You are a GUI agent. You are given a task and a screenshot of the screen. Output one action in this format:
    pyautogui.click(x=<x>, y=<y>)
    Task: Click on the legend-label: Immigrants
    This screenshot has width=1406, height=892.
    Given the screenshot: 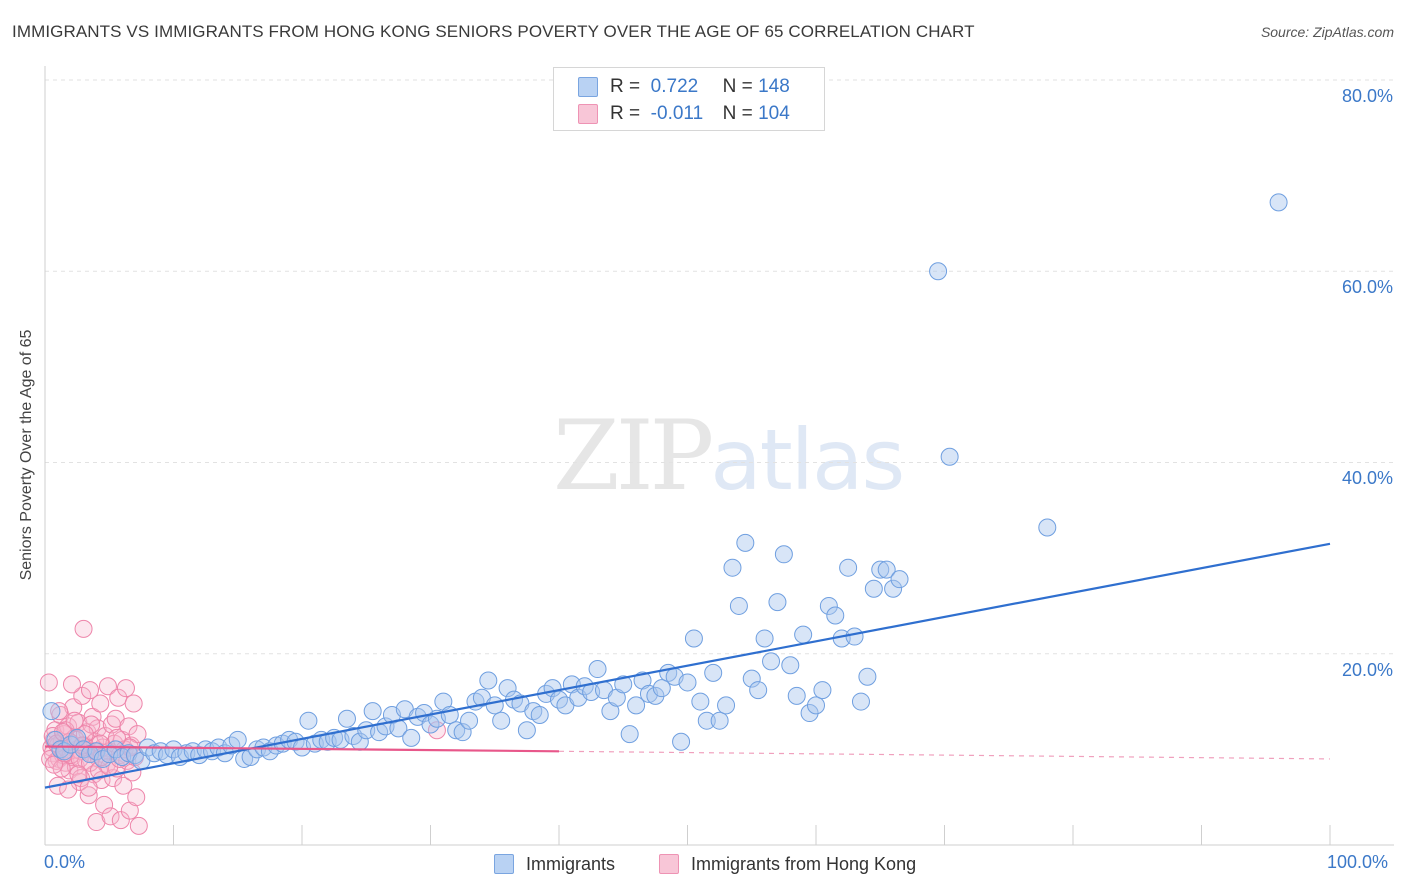 What is the action you would take?
    pyautogui.click(x=571, y=863)
    